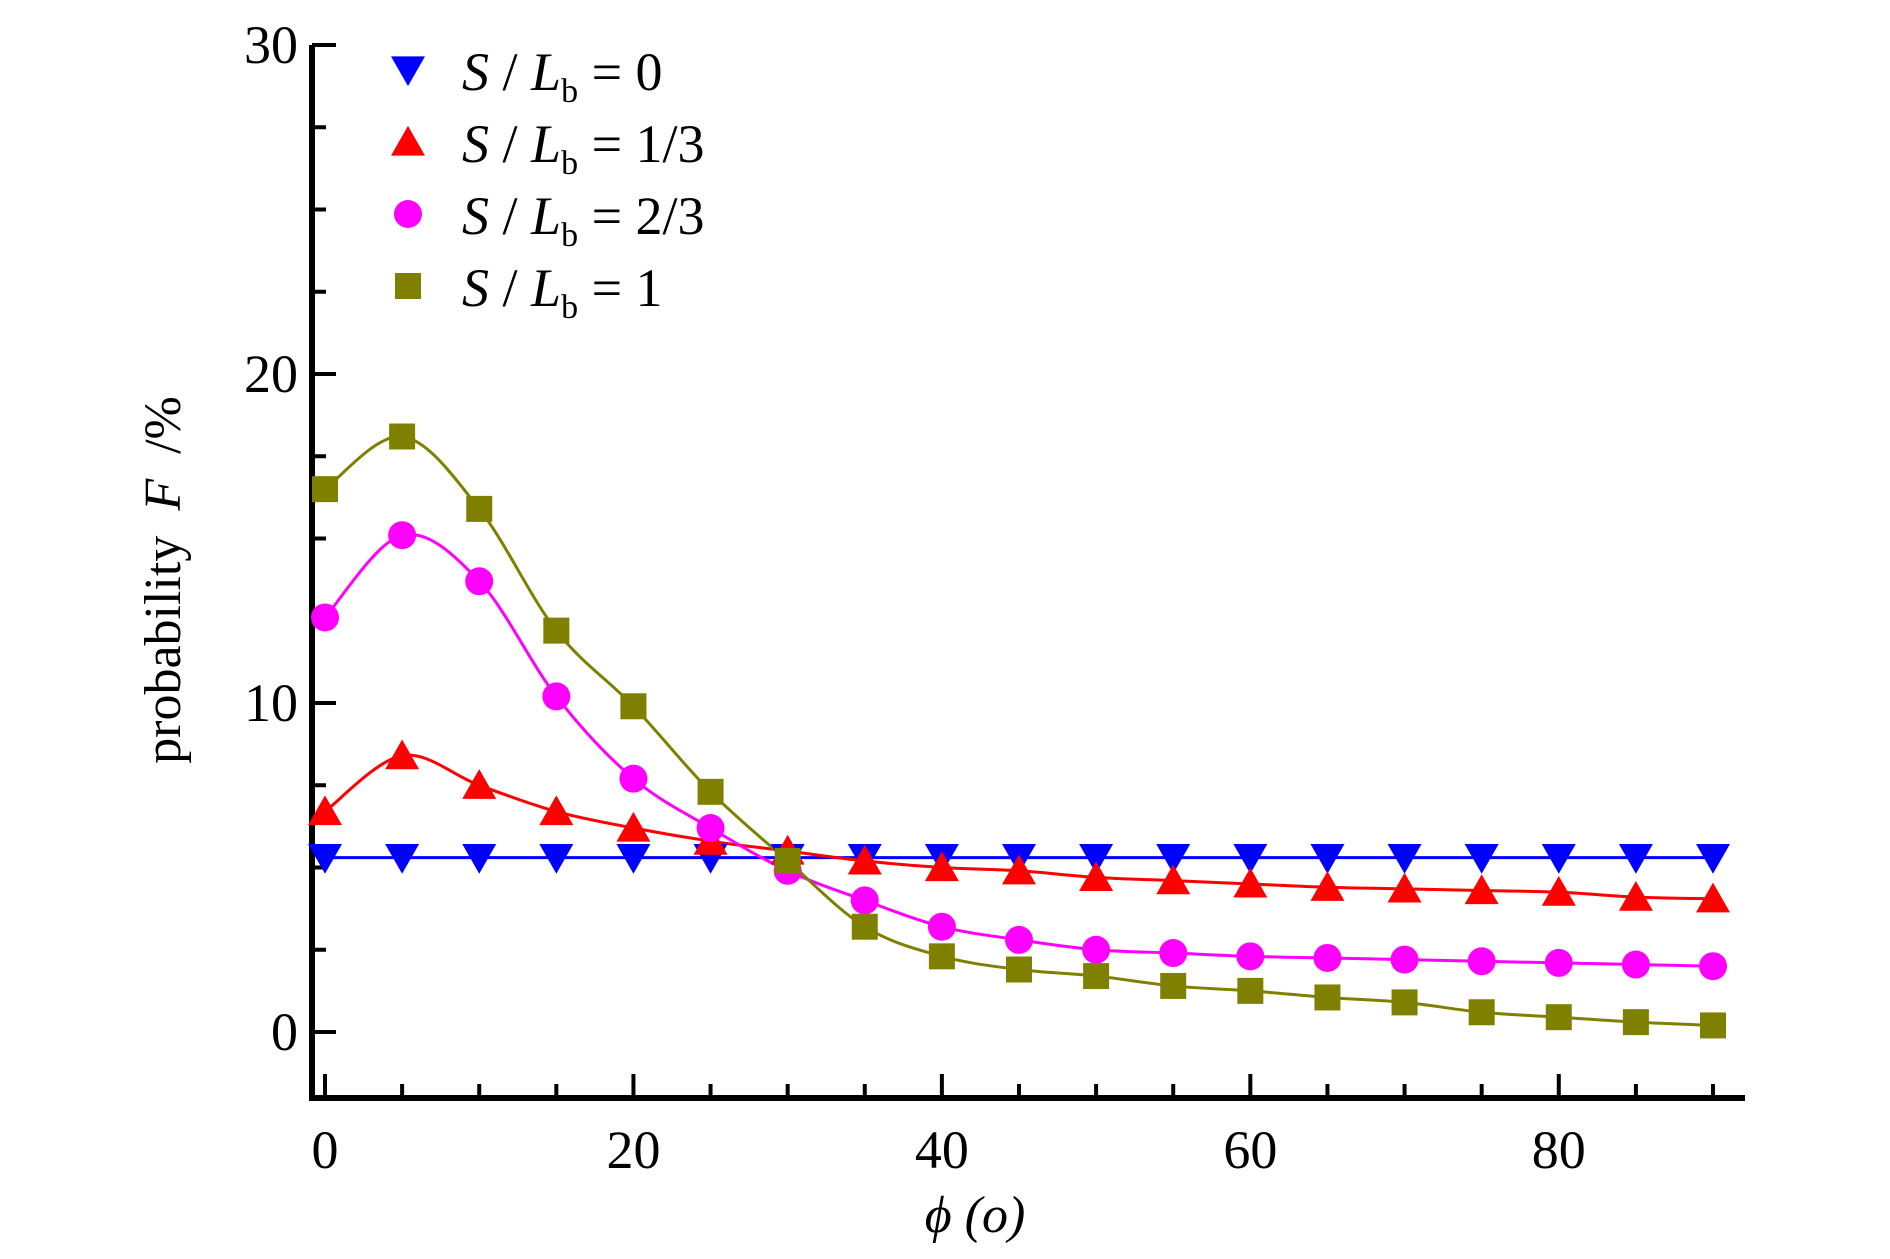  I want to click on y-axis-title-unit: /%, so click(163, 425).